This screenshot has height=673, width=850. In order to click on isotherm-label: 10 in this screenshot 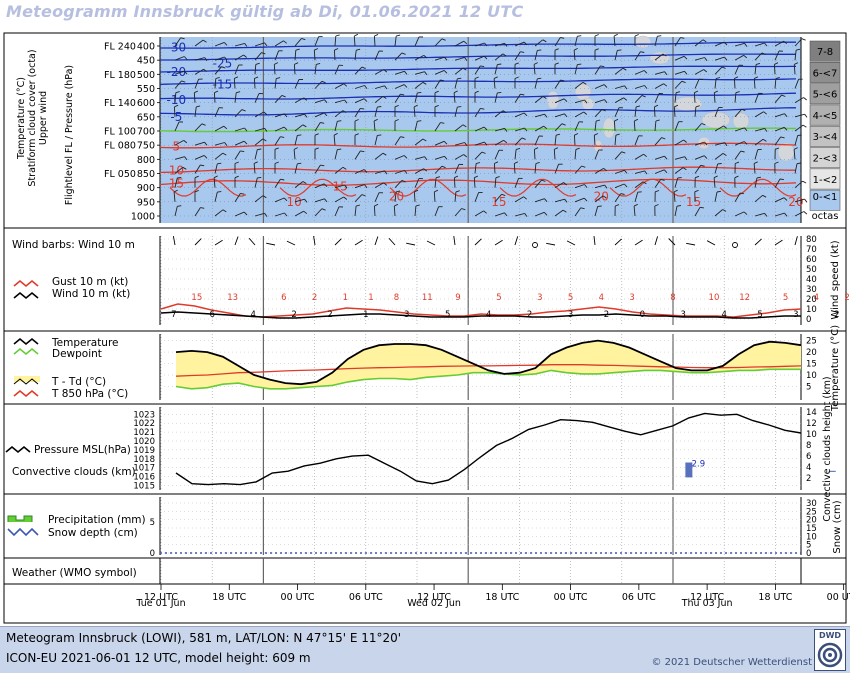, I will do `click(293, 202)`.